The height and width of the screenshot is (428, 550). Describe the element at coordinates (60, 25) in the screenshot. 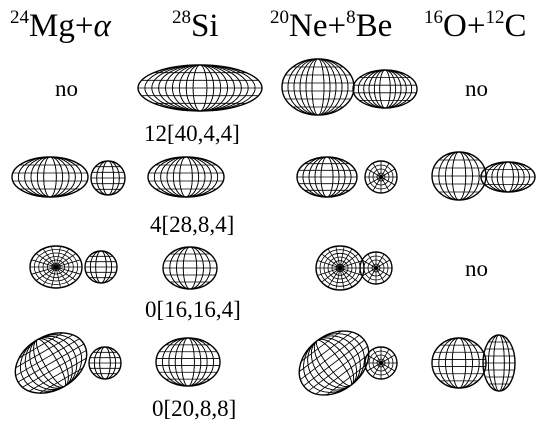

I see `header-mg-alpha: 24Mg+α` at that location.